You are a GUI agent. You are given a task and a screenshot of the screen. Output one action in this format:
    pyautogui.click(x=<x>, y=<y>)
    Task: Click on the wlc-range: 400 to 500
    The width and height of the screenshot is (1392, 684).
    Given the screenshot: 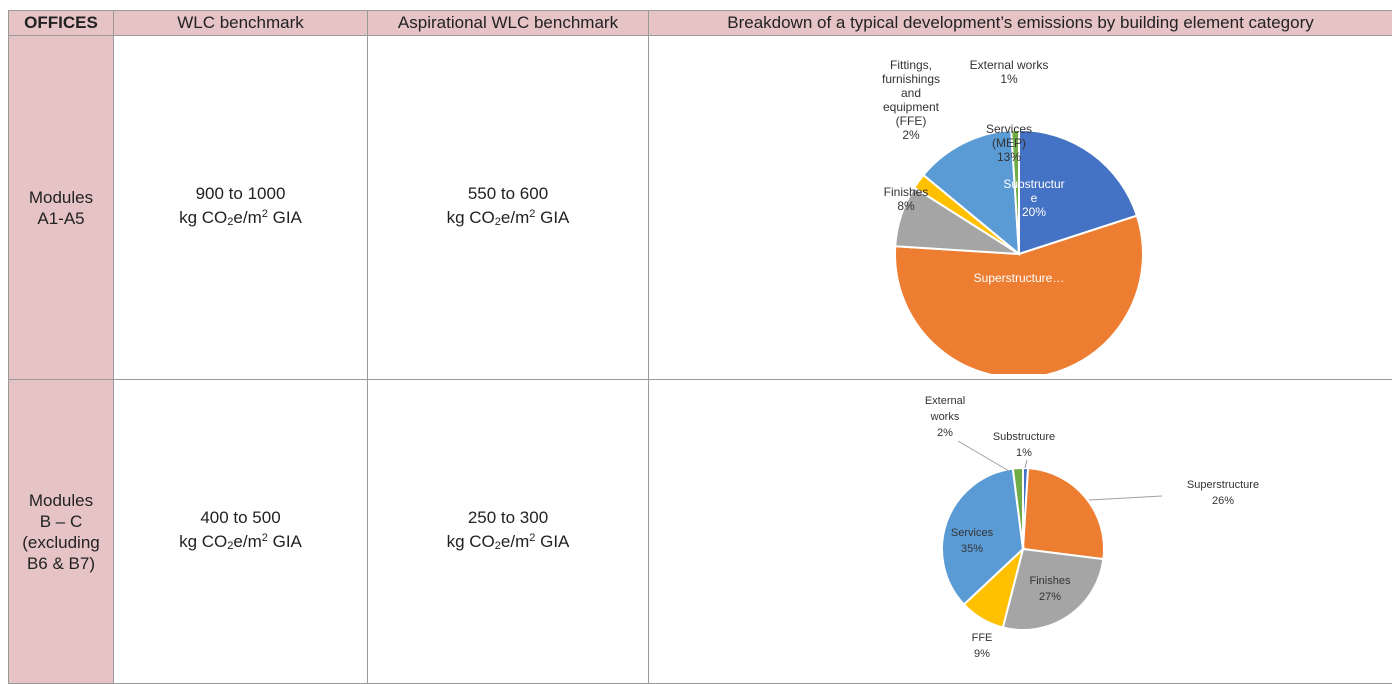 What is the action you would take?
    pyautogui.click(x=240, y=517)
    